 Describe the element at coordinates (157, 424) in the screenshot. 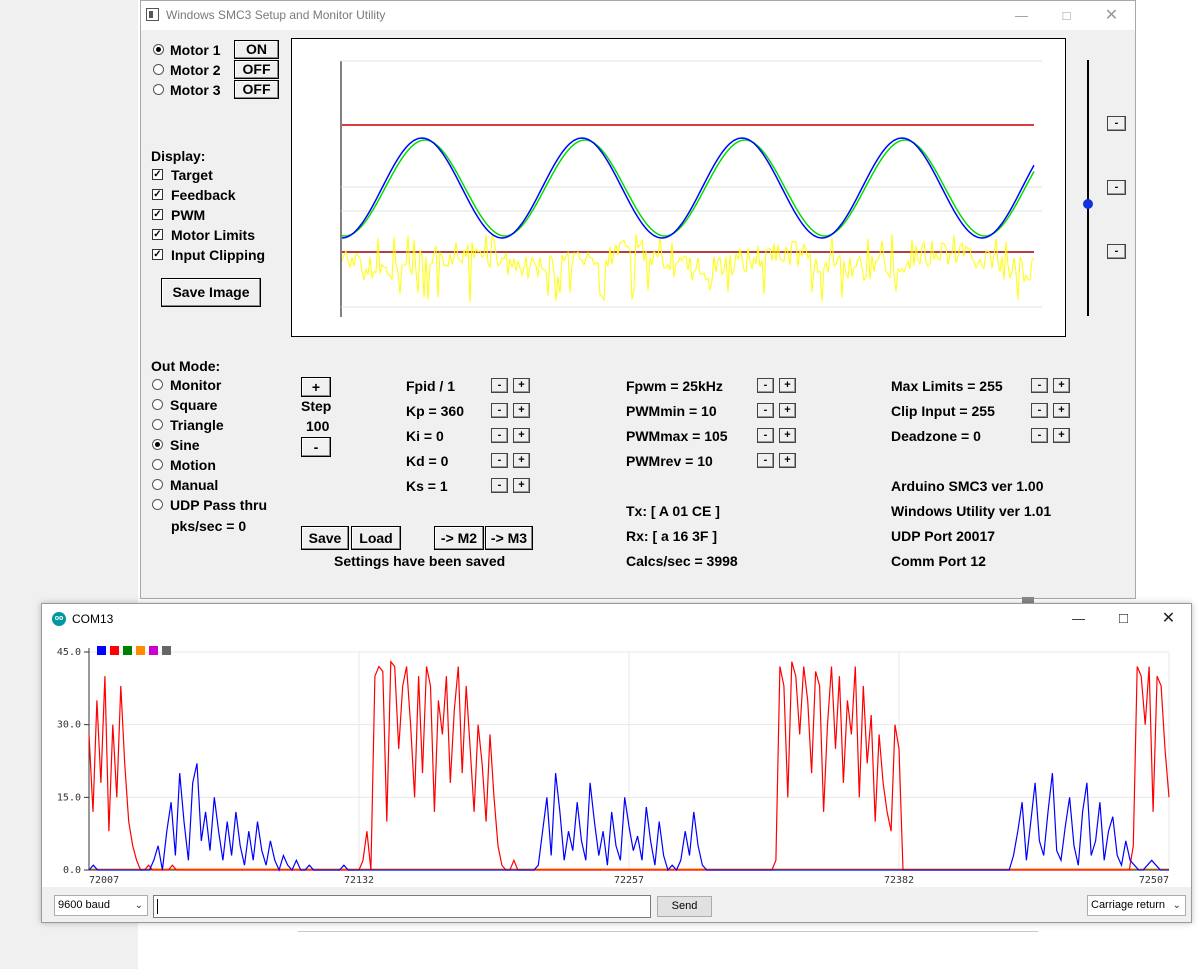

I see `mode-triangle-radio` at that location.